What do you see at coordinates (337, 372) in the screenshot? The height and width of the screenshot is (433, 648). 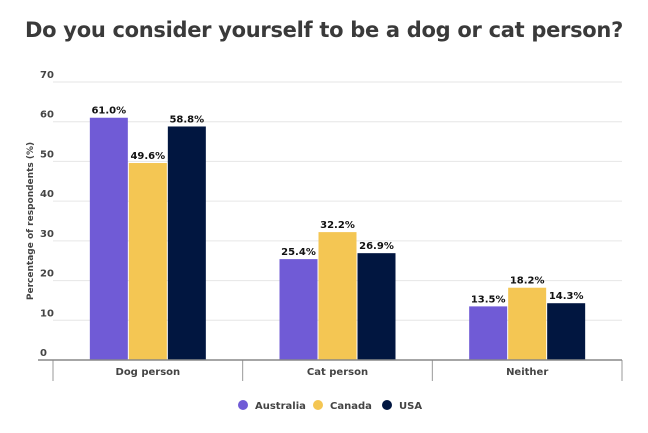 I see `x-tick-label: Cat person` at bounding box center [337, 372].